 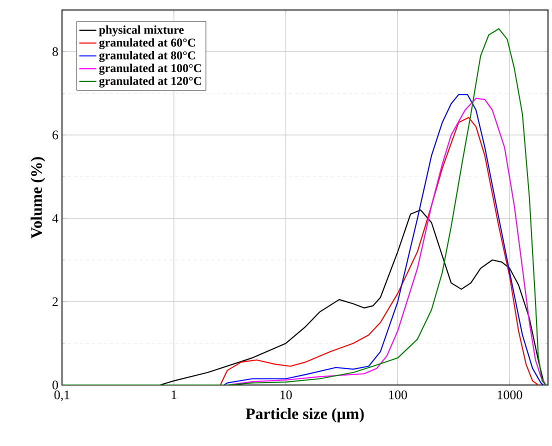 What do you see at coordinates (55, 385) in the screenshot?
I see `y-tick-label: 0` at bounding box center [55, 385].